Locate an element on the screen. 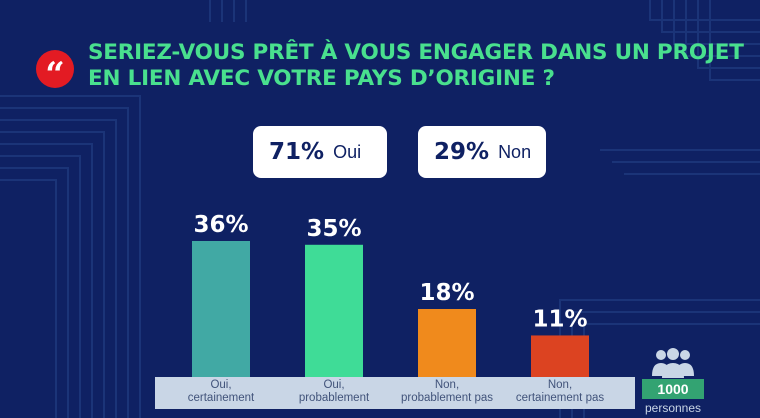  bar-value-label-2: 35% is located at coordinates (333, 229).